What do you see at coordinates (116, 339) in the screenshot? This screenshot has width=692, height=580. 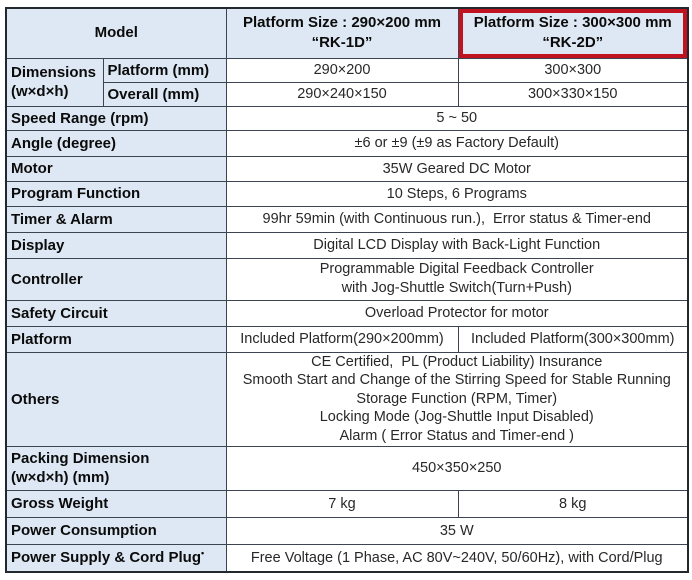 I see `label-platform: Platform` at bounding box center [116, 339].